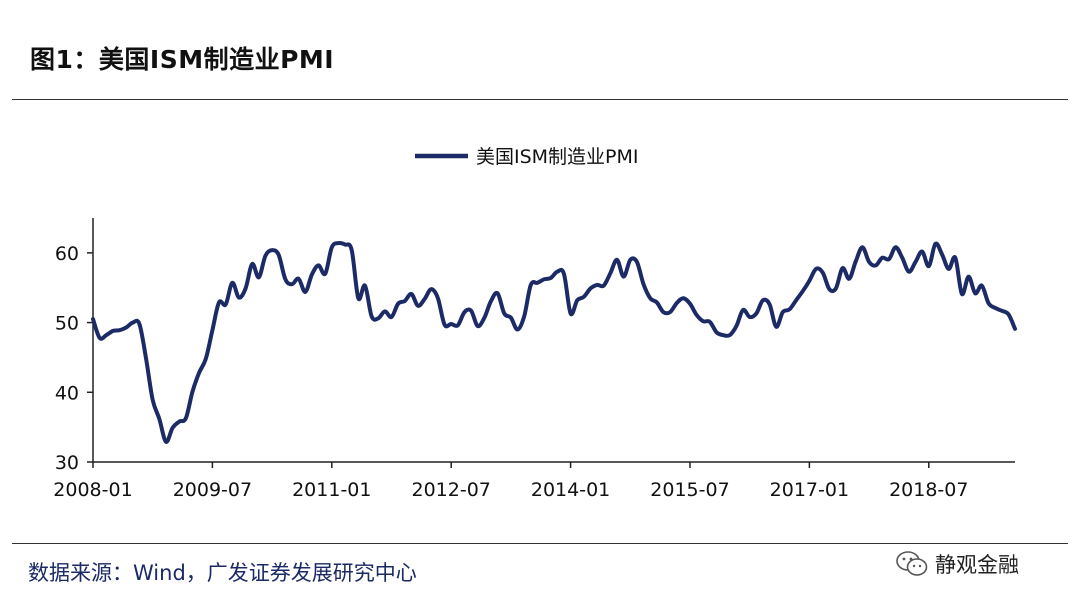 Image resolution: width=1080 pixels, height=611 pixels. I want to click on top-divider, so click(540, 99).